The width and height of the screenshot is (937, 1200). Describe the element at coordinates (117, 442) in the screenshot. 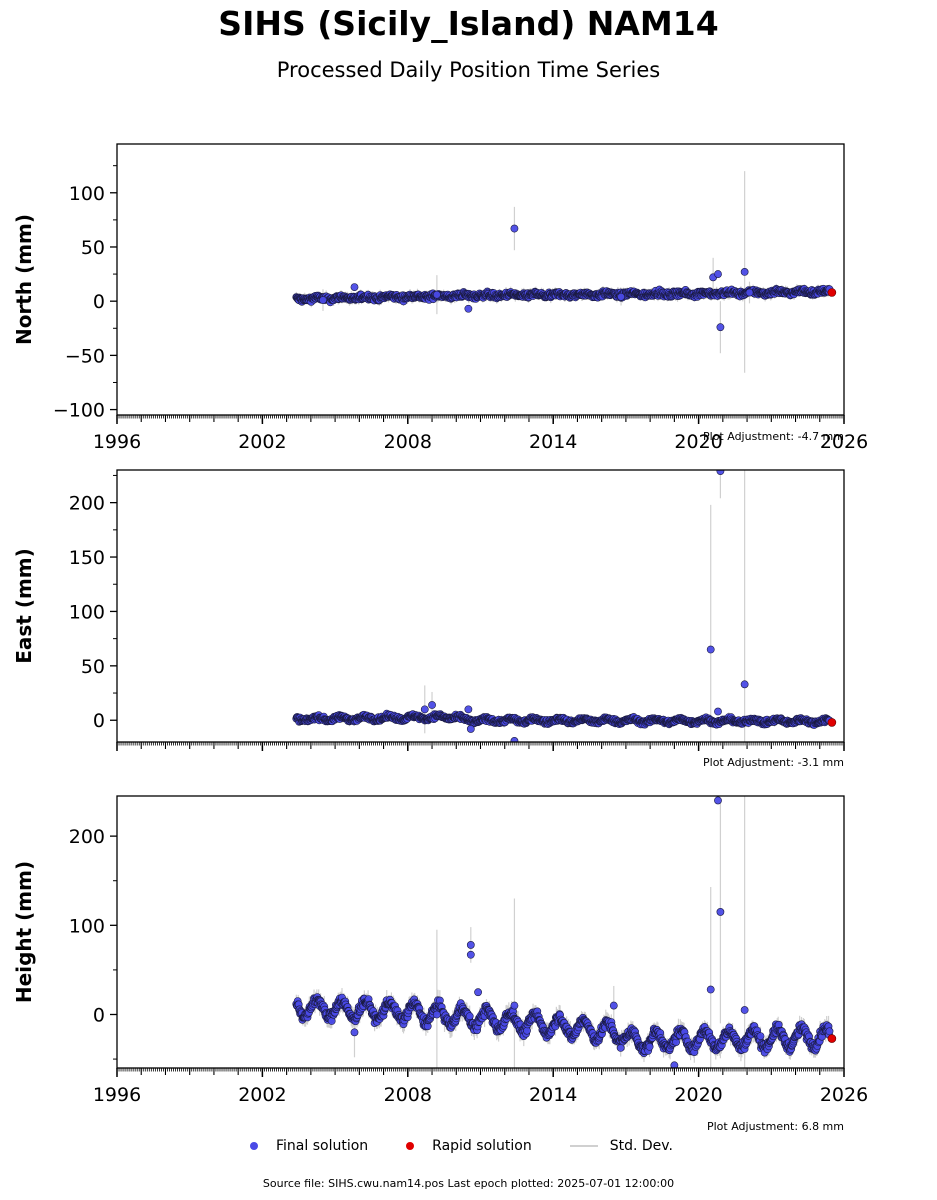

I see `x-tick-label: 1996` at that location.